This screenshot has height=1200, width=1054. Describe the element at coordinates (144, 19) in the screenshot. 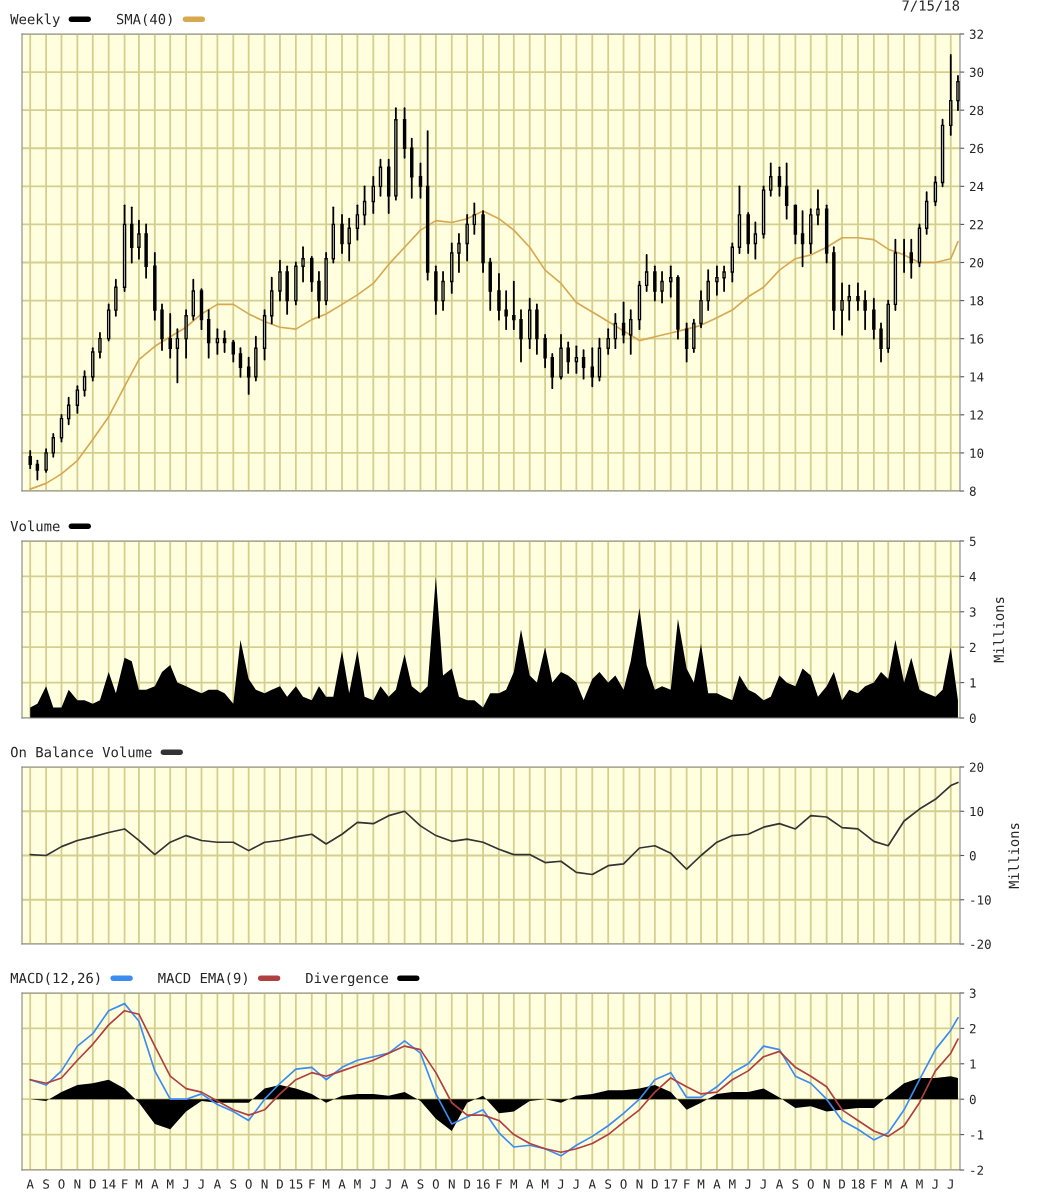

I see `legend-label: SMA(40)` at that location.